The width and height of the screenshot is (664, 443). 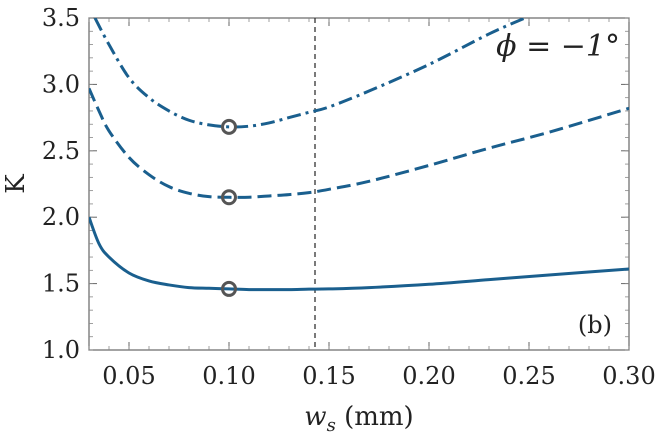 I want to click on y-tick-label: 2.5, so click(x=61, y=151).